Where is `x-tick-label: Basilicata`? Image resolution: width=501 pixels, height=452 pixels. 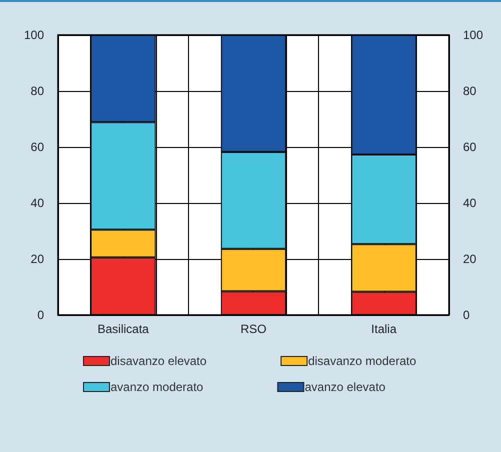
x-tick-label: Basilicata is located at coordinates (123, 329).